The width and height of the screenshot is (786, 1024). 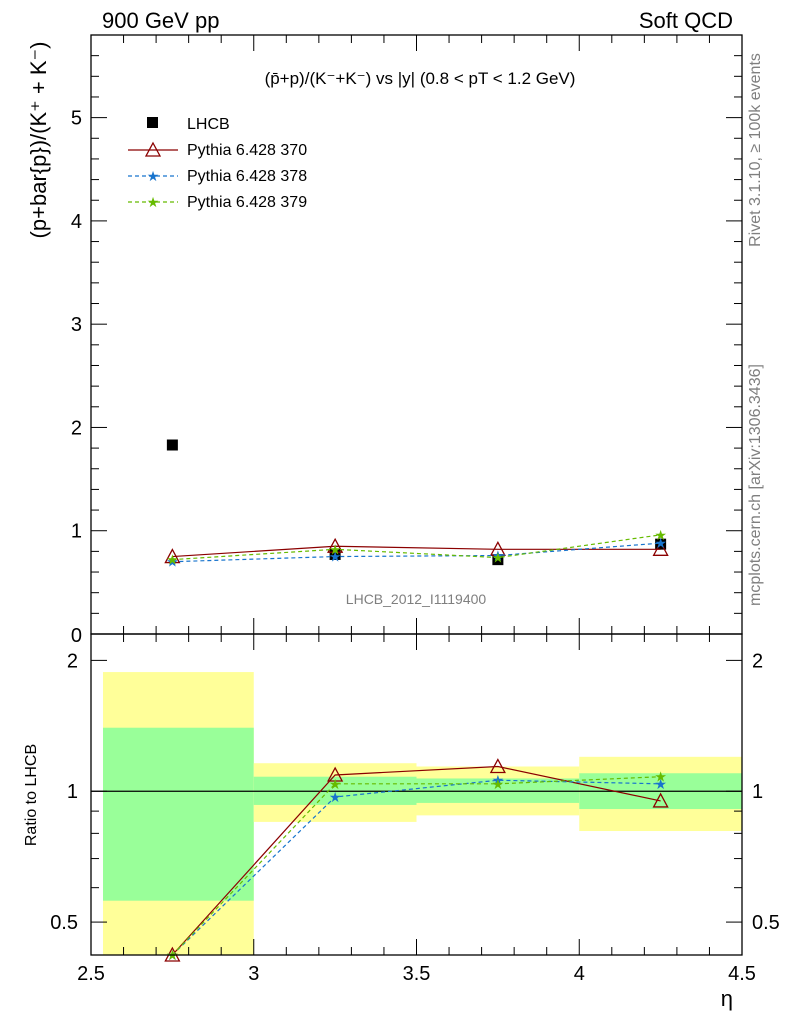 I want to click on top-y-tick-label: 3, so click(x=76, y=325).